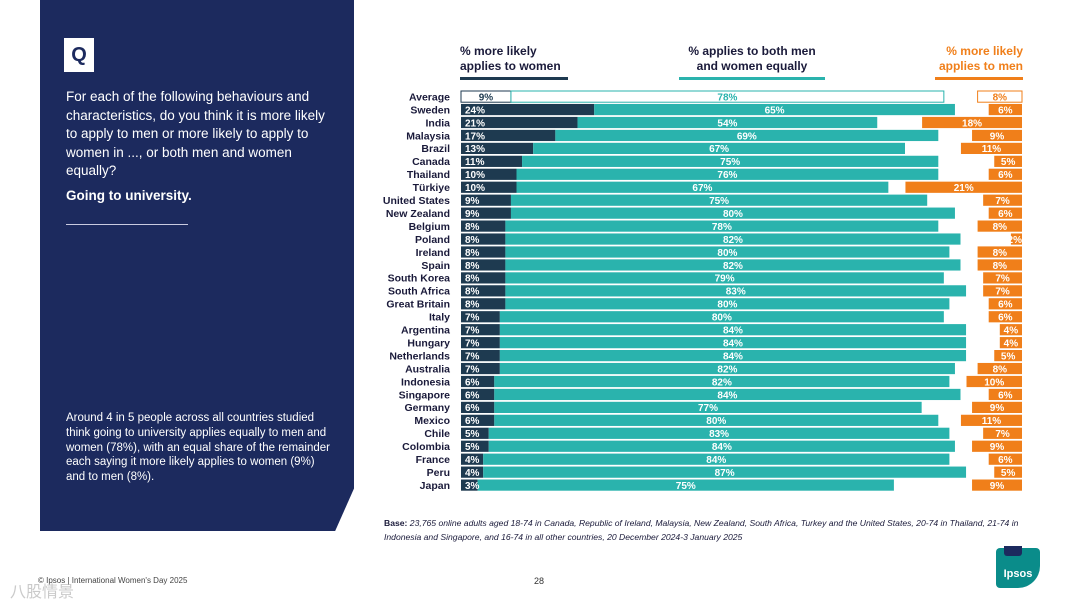  What do you see at coordinates (127, 224) in the screenshot?
I see `divider` at bounding box center [127, 224].